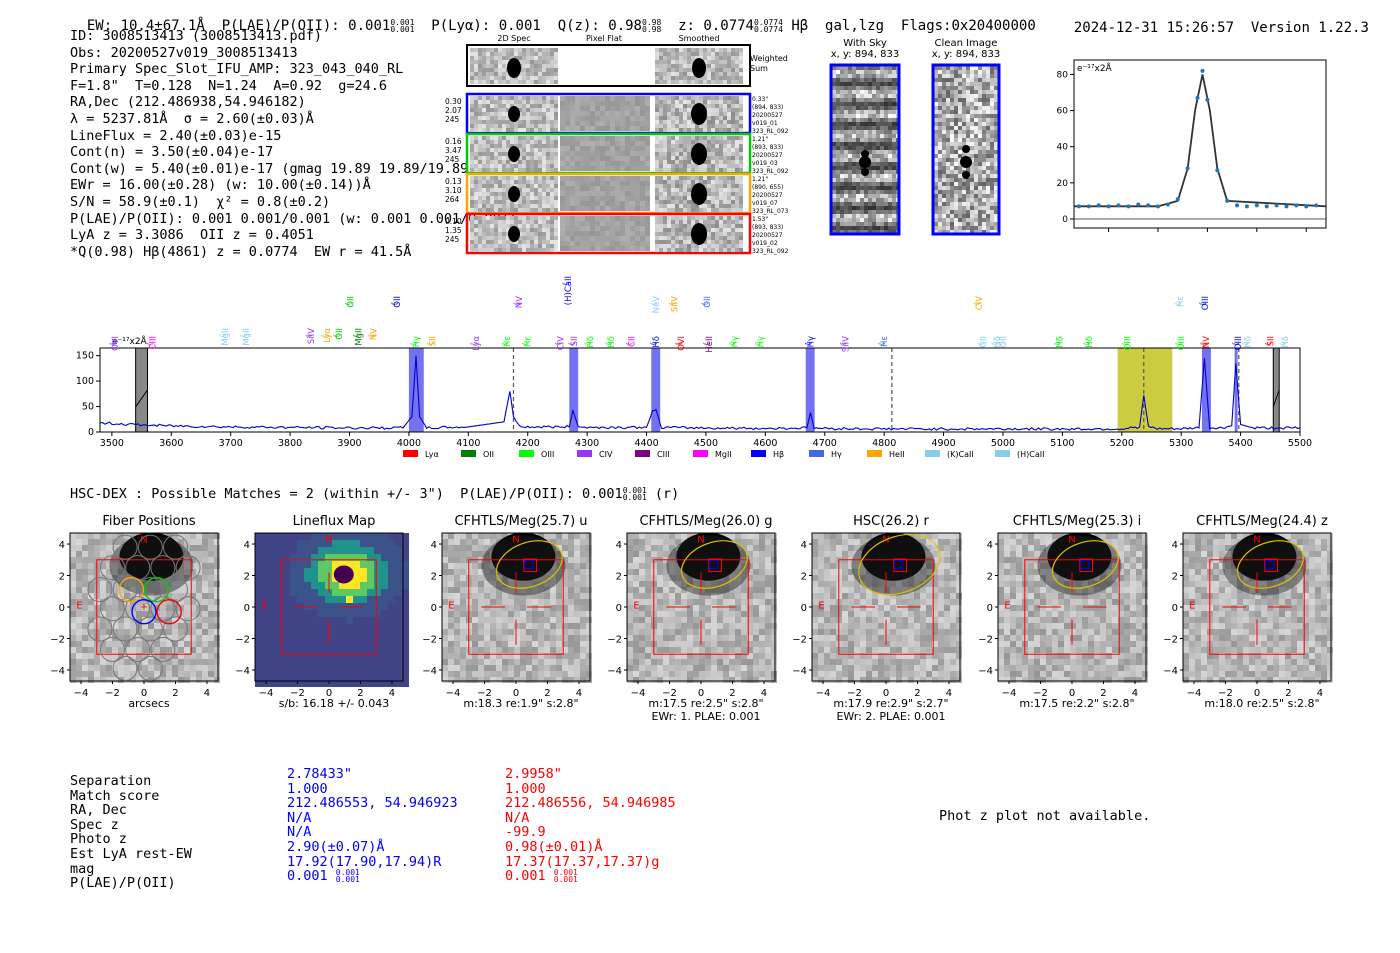  What do you see at coordinates (334, 521) in the screenshot?
I see `panel-title: Lineflux Map` at bounding box center [334, 521].